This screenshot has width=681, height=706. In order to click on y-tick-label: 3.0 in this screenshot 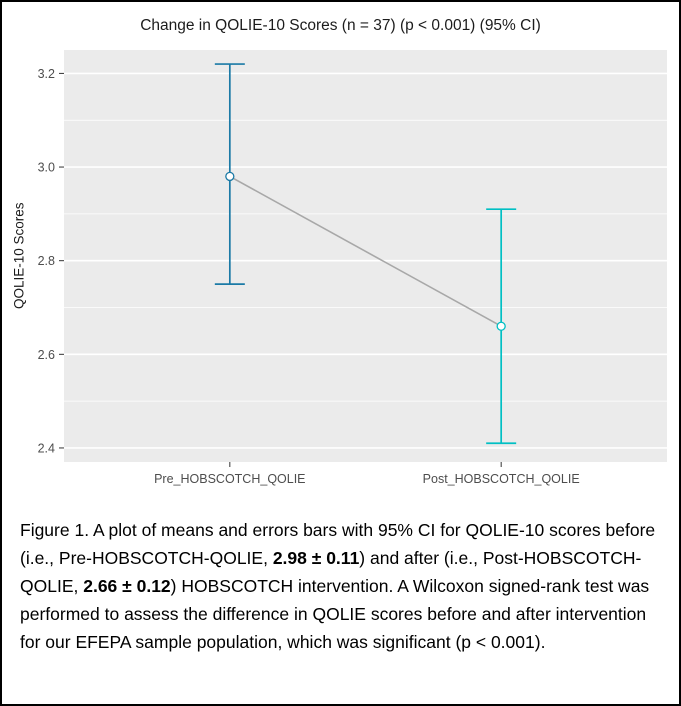, I will do `click(46, 168)`.